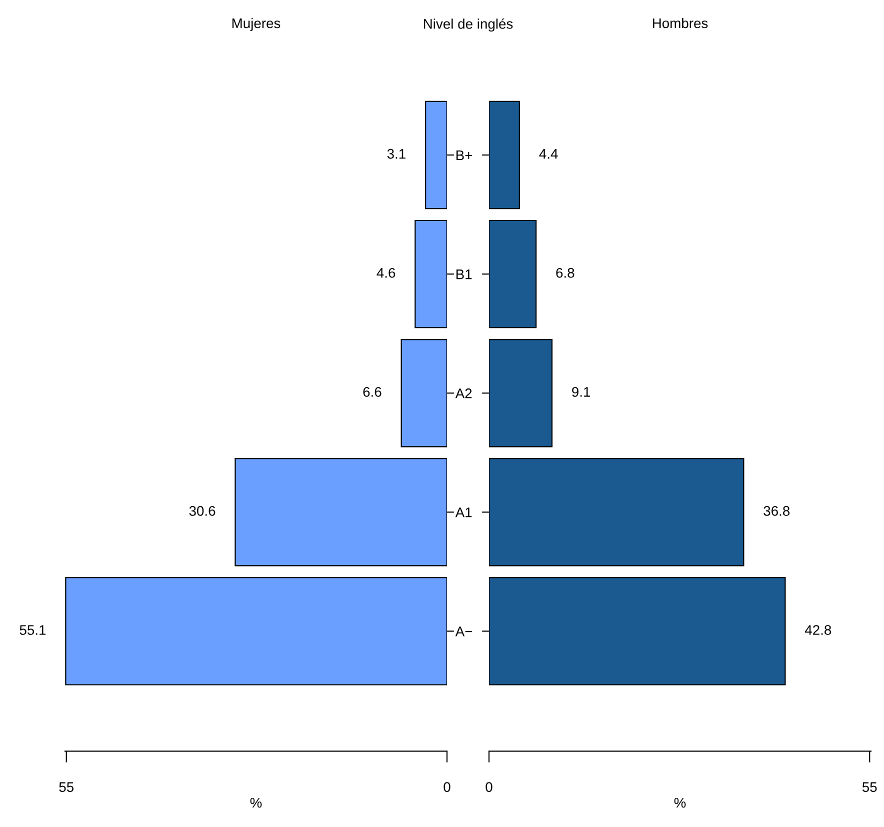 The height and width of the screenshot is (827, 884). What do you see at coordinates (396, 153) in the screenshot?
I see `data-label: 3.1` at bounding box center [396, 153].